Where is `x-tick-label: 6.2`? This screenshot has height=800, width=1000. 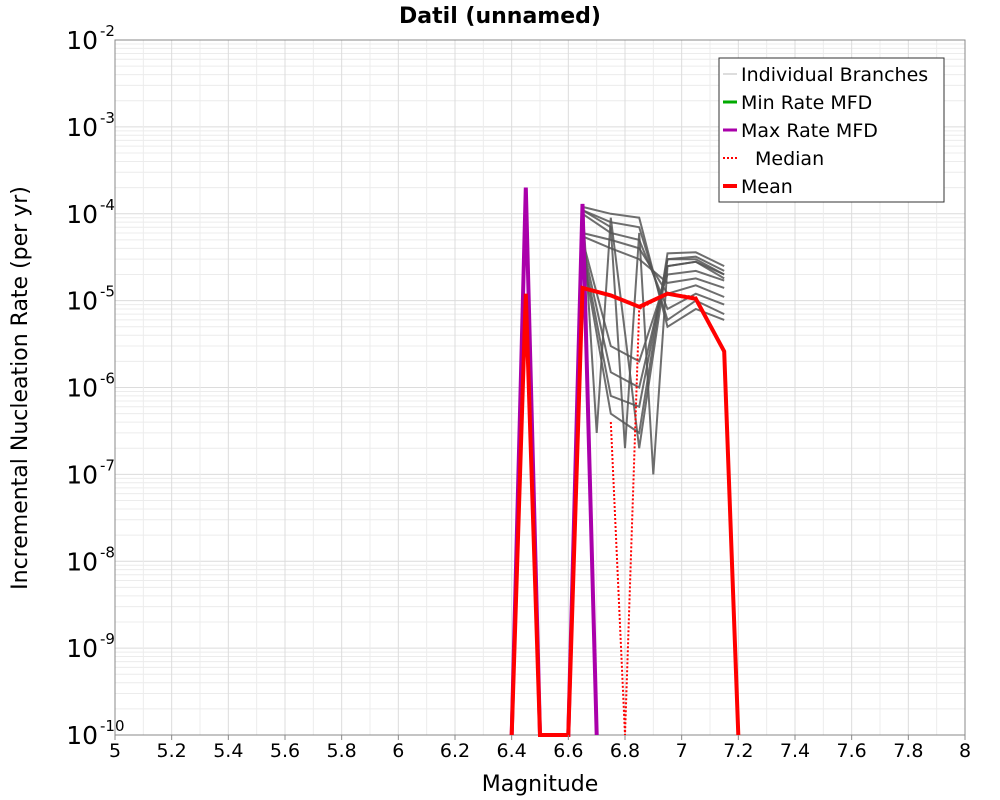 x-tick-label: 6.2 is located at coordinates (455, 751).